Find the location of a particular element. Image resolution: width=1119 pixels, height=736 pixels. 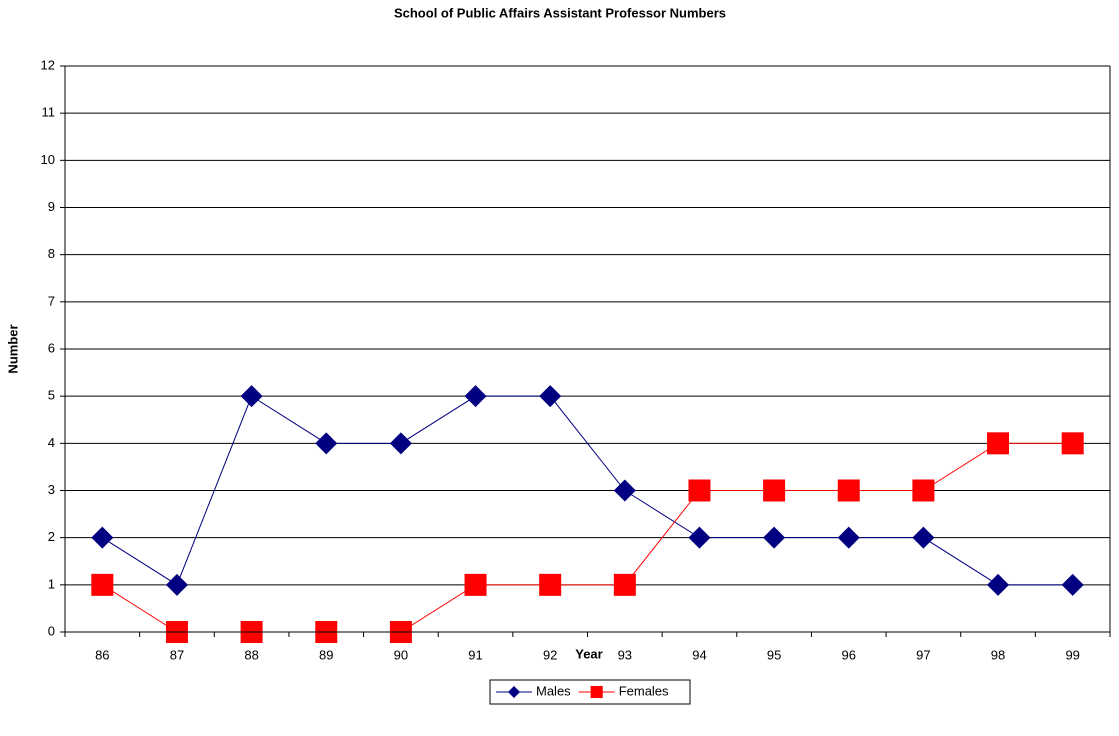

y-tick-label: 9 is located at coordinates (51, 206).